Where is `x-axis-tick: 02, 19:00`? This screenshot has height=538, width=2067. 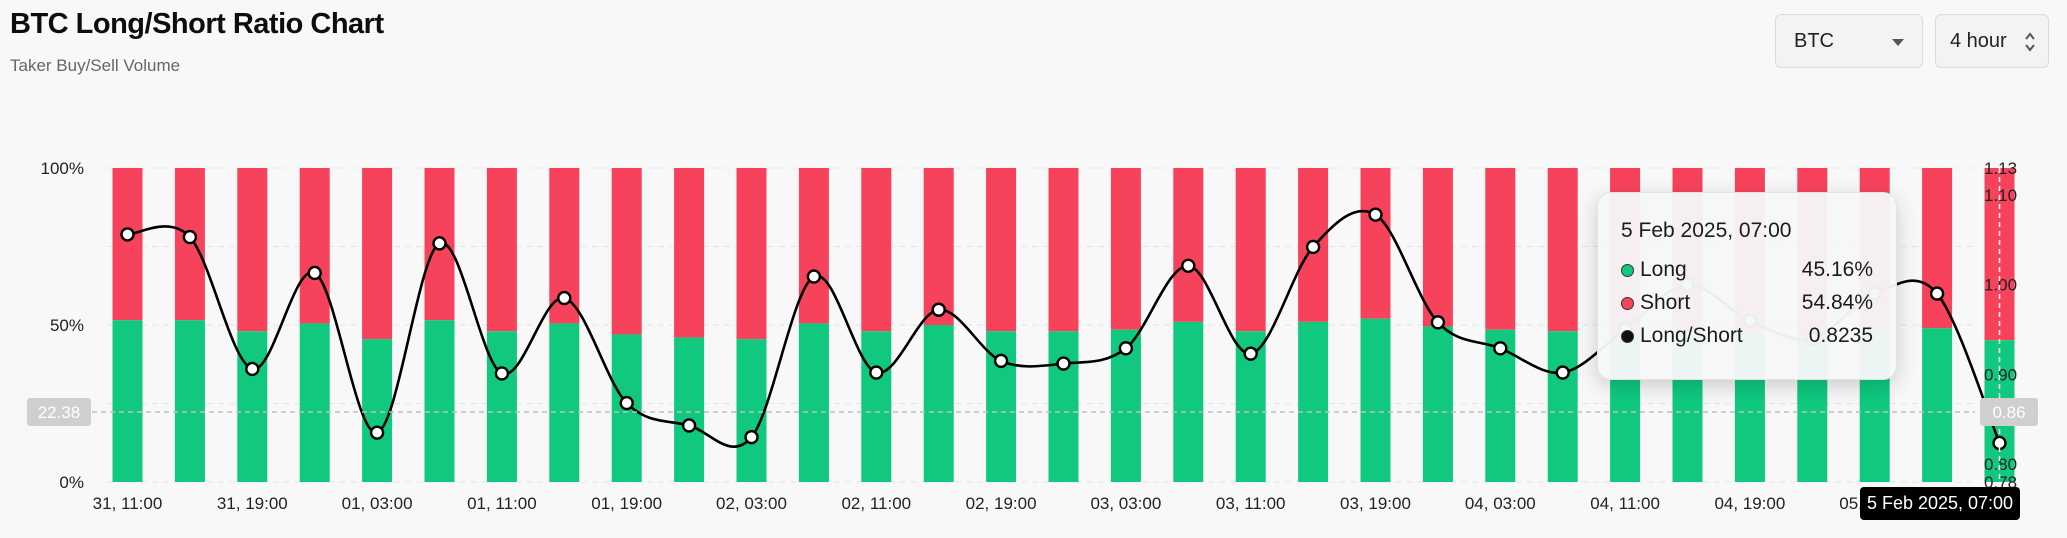
x-axis-tick: 02, 19:00 is located at coordinates (1001, 503).